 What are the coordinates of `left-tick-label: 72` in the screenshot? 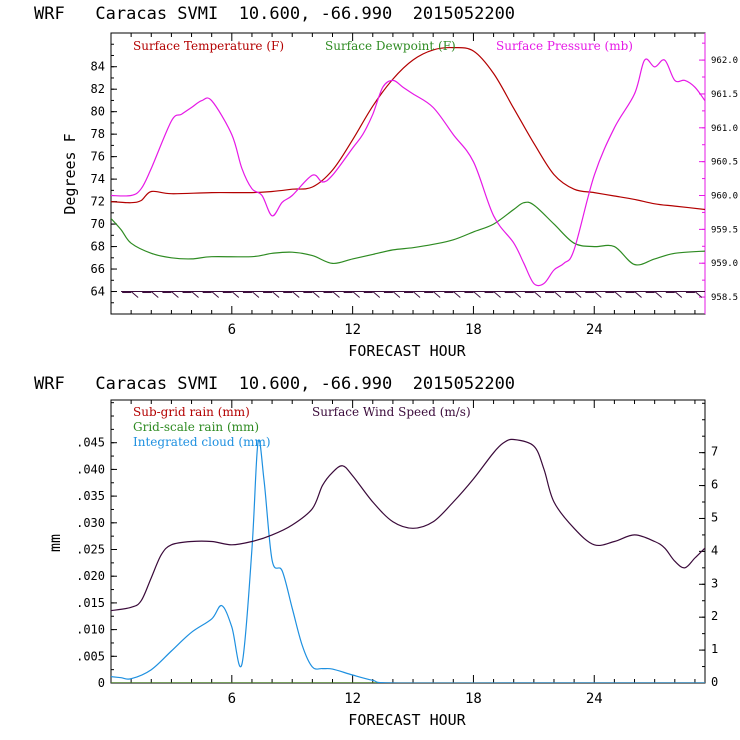 It's located at (98, 202).